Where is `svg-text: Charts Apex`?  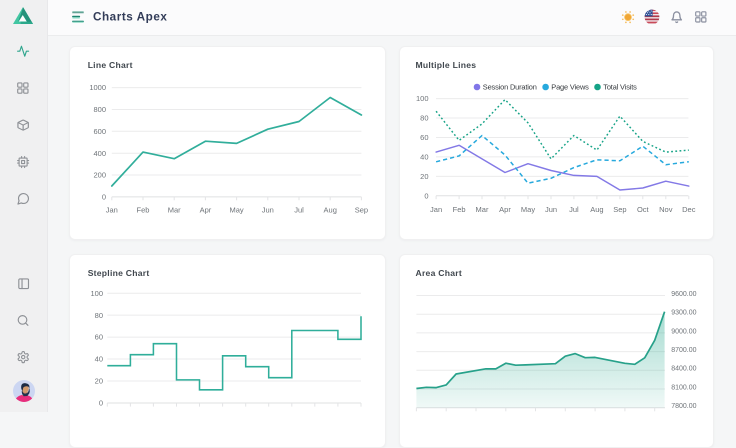 svg-text: Charts Apex is located at coordinates (130, 17).